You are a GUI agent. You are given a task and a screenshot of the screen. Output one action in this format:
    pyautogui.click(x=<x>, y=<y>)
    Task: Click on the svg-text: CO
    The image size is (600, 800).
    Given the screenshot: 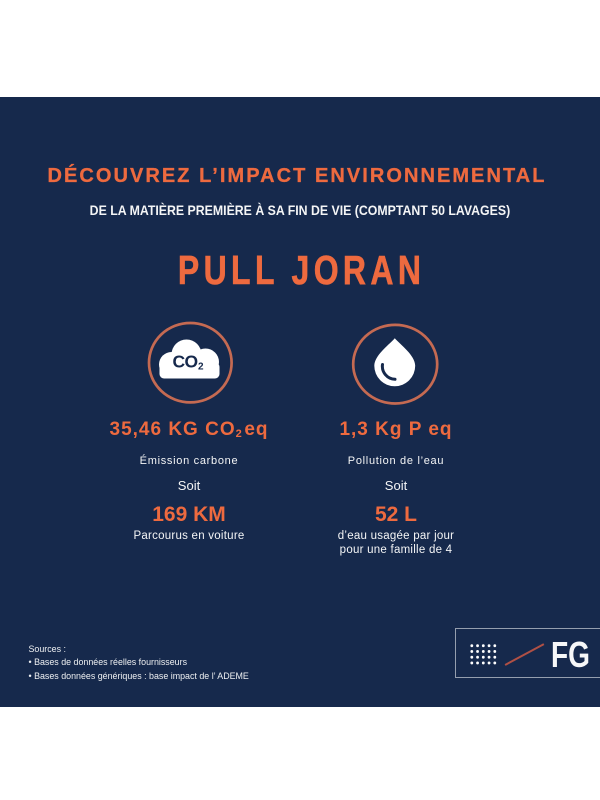 What is the action you would take?
    pyautogui.click(x=185, y=362)
    